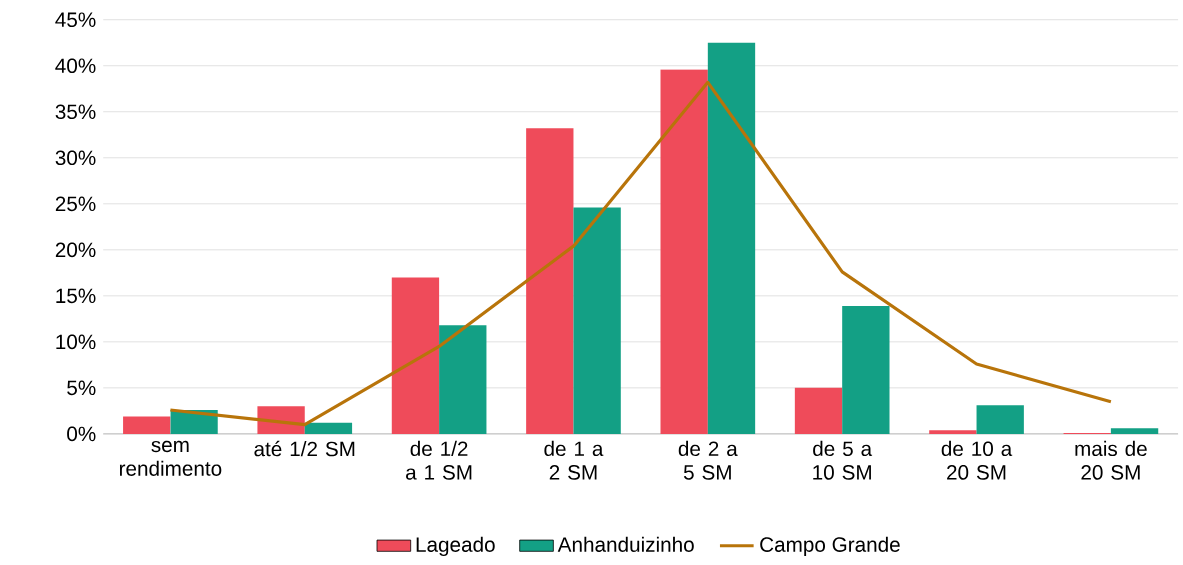 The image size is (1183, 565). Describe the element at coordinates (75, 112) in the screenshot. I see `y-tick-label: 35%` at that location.